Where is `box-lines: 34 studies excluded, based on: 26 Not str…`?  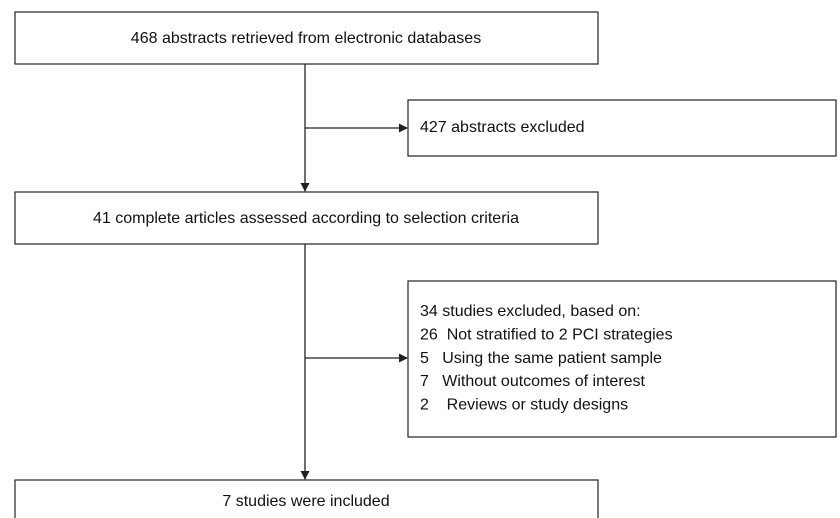
box-lines: 34 studies excluded, based on: 26 Not str… is located at coordinates (546, 358).